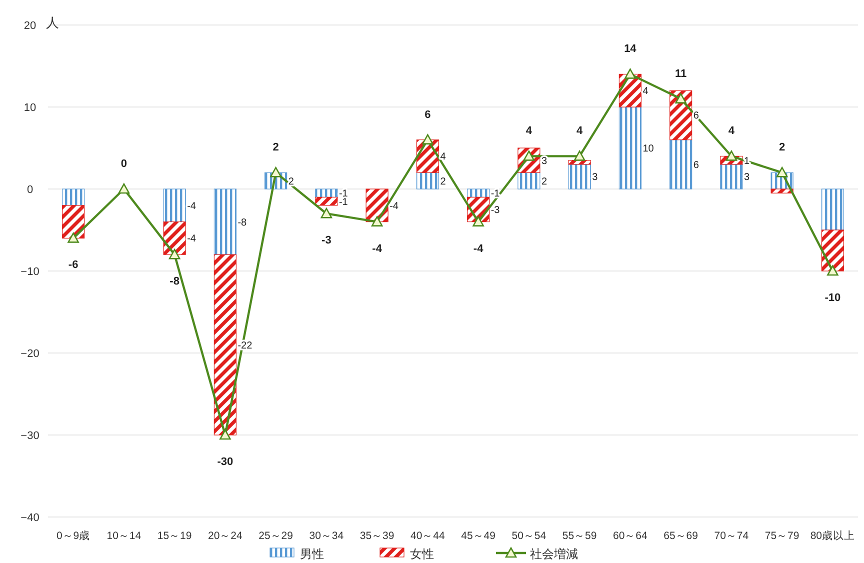 The width and height of the screenshot is (864, 563). I want to click on x-tick-label: 45～49, so click(478, 536).